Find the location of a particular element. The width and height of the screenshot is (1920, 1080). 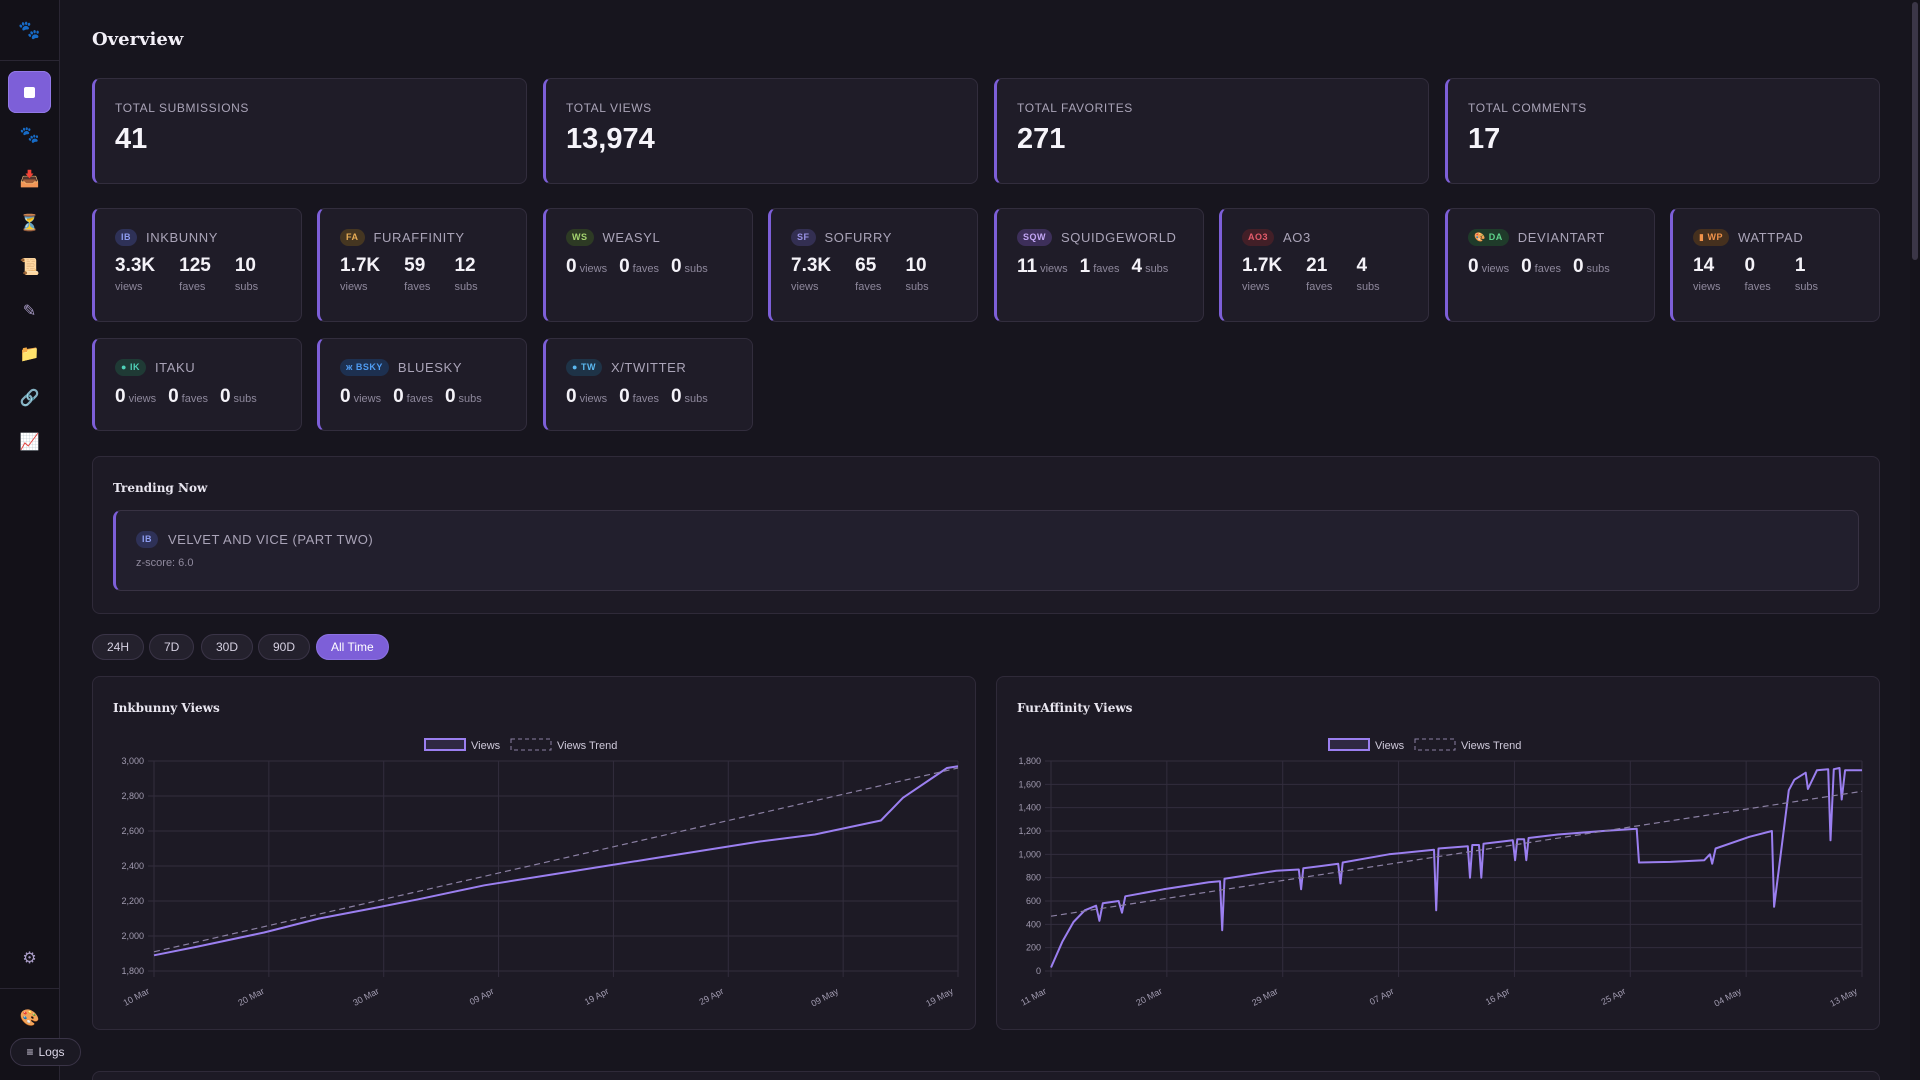

sidebar: 🐾 🐾 📥 ⏳ 📜 ✎ 📁 🔗 📈 ⚙ 🎨 is located at coordinates (30, 540).